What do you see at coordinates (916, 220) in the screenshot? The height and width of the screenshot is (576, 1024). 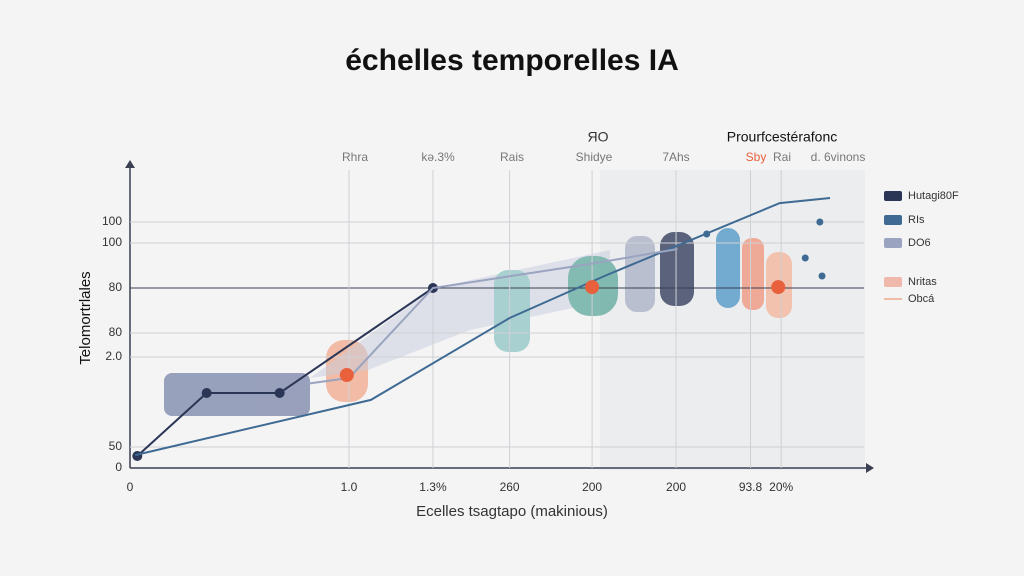 I see `legend-label: RIs` at bounding box center [916, 220].